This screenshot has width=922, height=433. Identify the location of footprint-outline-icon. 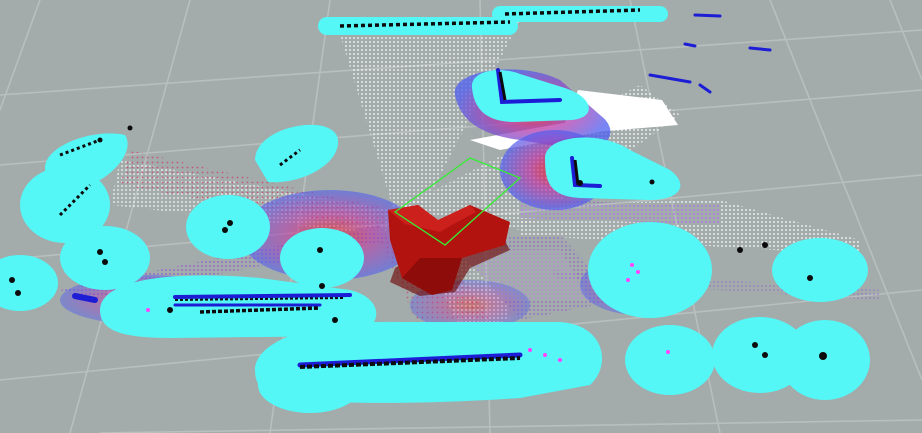
(457, 201).